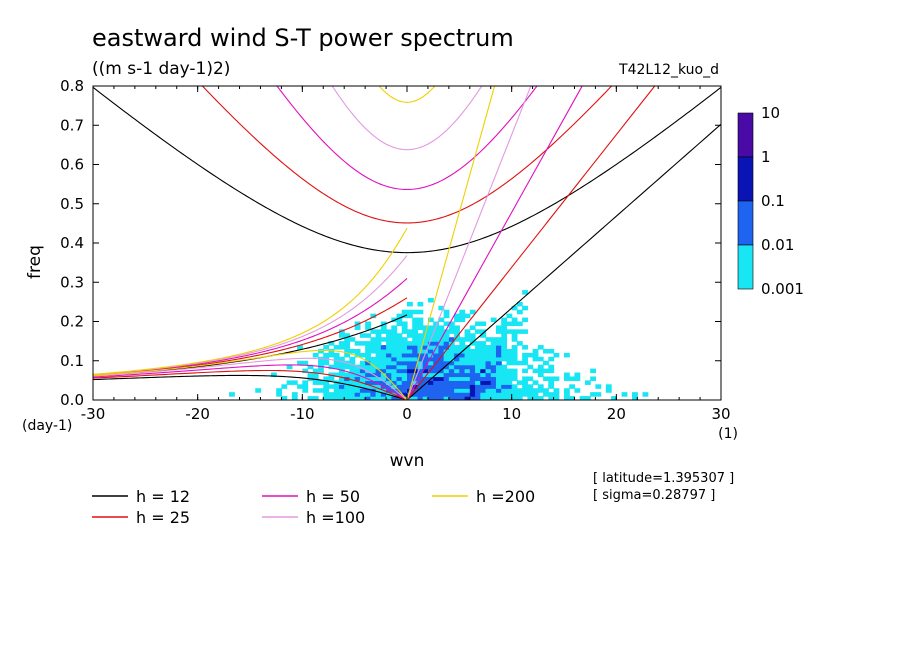 The width and height of the screenshot is (904, 654). I want to click on colorbar: 10 1 0.1 0.01 0.001, so click(770, 201).